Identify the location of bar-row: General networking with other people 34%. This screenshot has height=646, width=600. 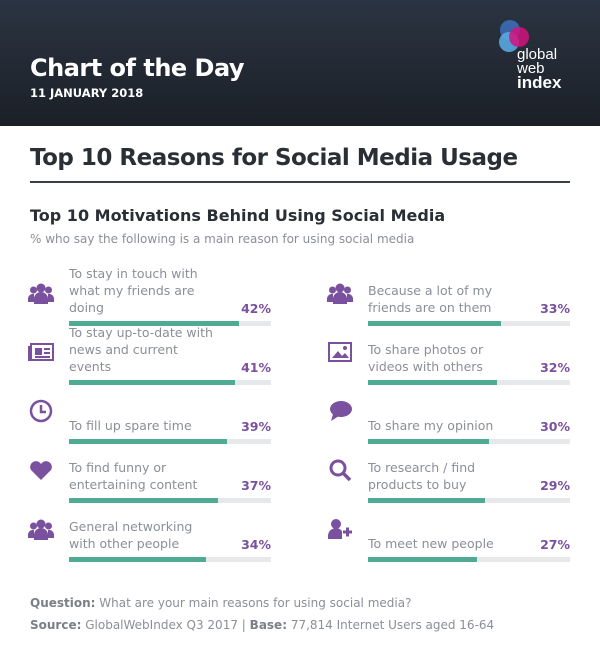
(149, 534).